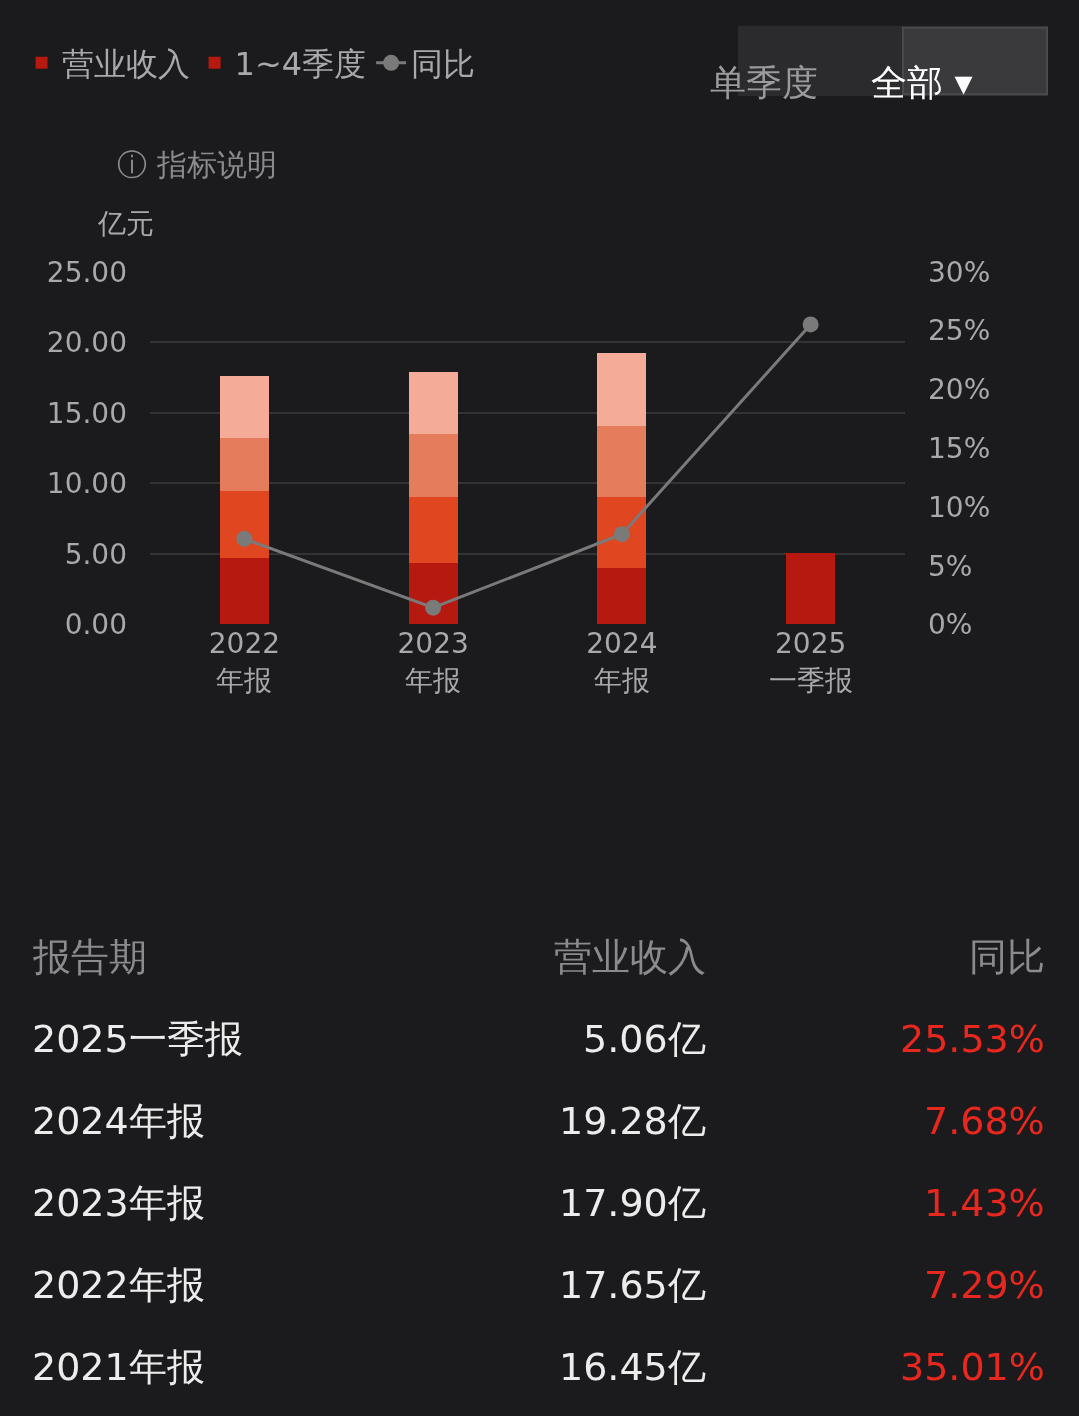 The width and height of the screenshot is (1079, 1416). What do you see at coordinates (632, 1203) in the screenshot?
I see `text: 17.90亿` at bounding box center [632, 1203].